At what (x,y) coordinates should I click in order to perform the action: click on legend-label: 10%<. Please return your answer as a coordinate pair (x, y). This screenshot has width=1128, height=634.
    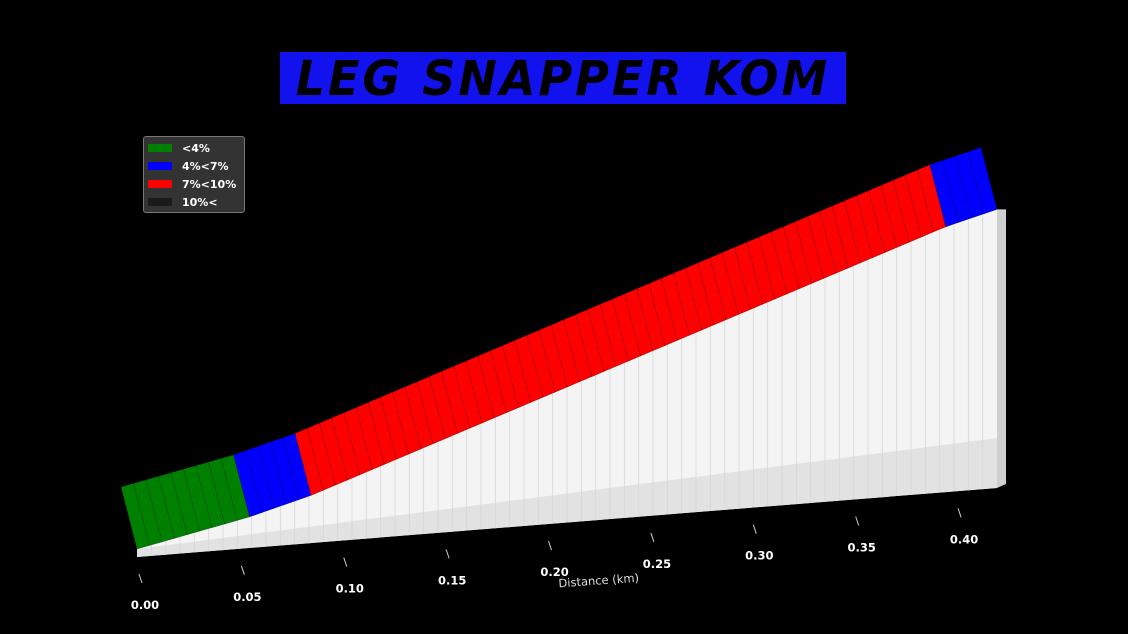
    Looking at the image, I should click on (200, 202).